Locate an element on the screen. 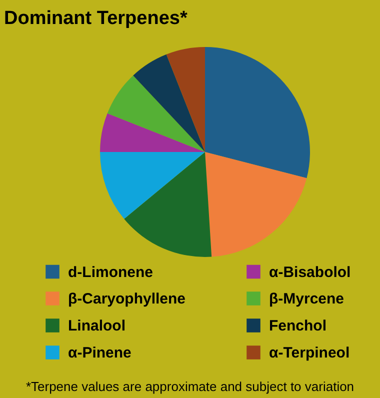  chart-title: Dominant Terpenes* is located at coordinates (96, 18).